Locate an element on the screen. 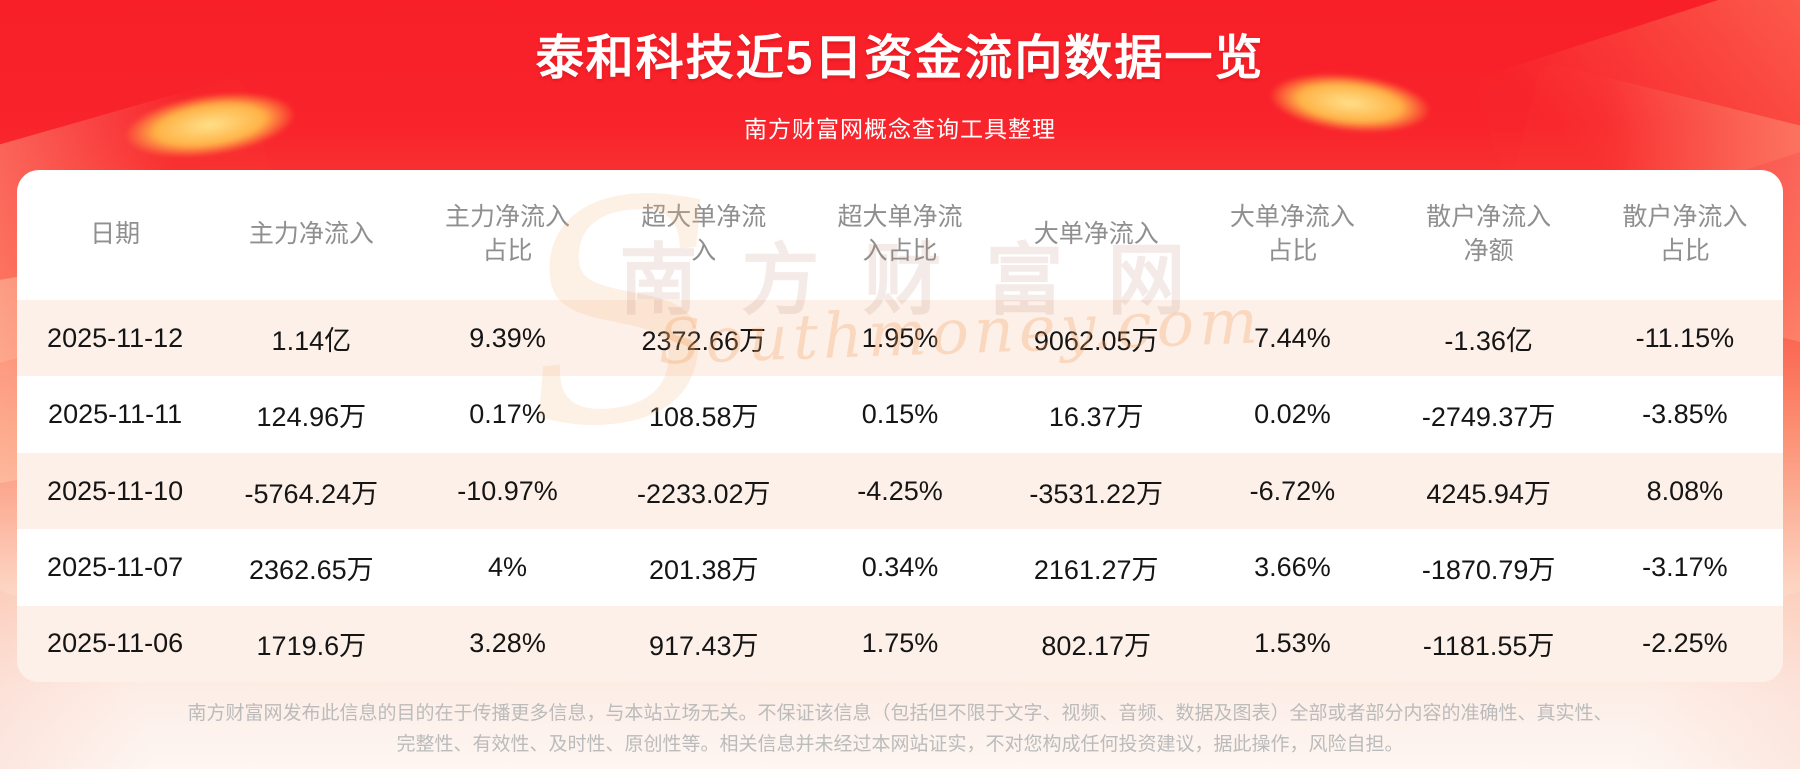 The image size is (1800, 769). table-cell: 2025-11-07 is located at coordinates (115, 566).